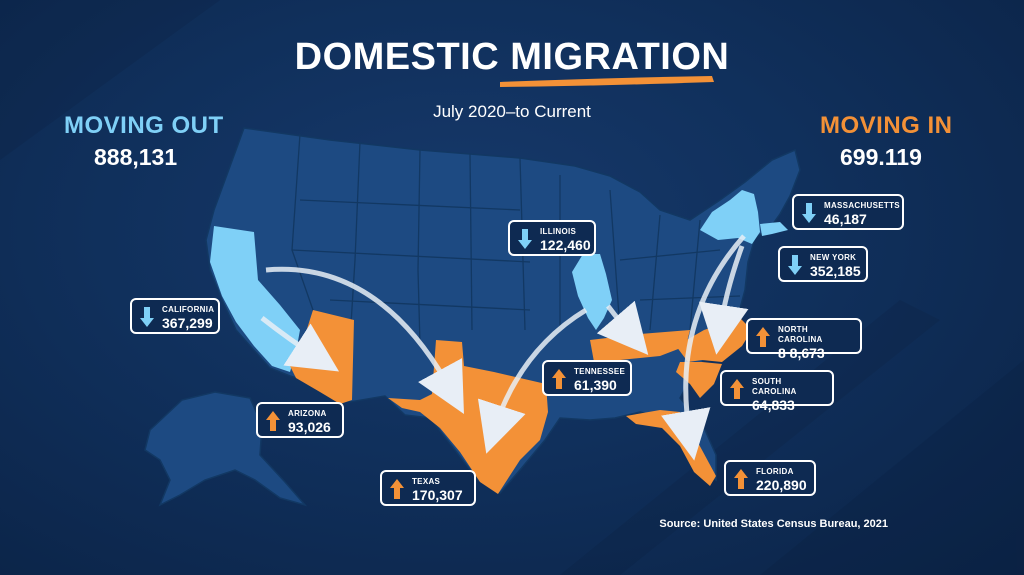  I want to click on state-name: NEW YORK, so click(833, 257).